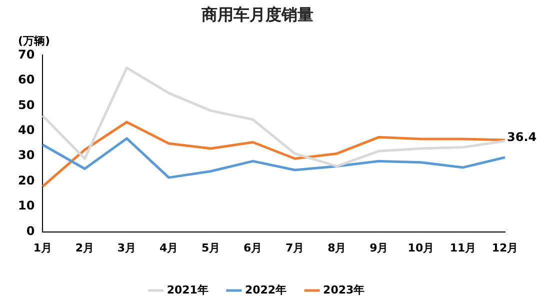 This screenshot has width=550, height=306. I want to click on x-tick-label: 6月, so click(253, 247).